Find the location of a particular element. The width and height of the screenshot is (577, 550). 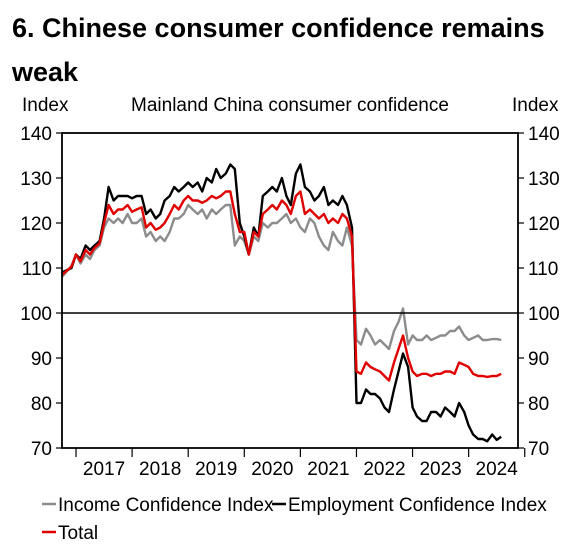

x-tick-label-2020: 2020 is located at coordinates (272, 469).